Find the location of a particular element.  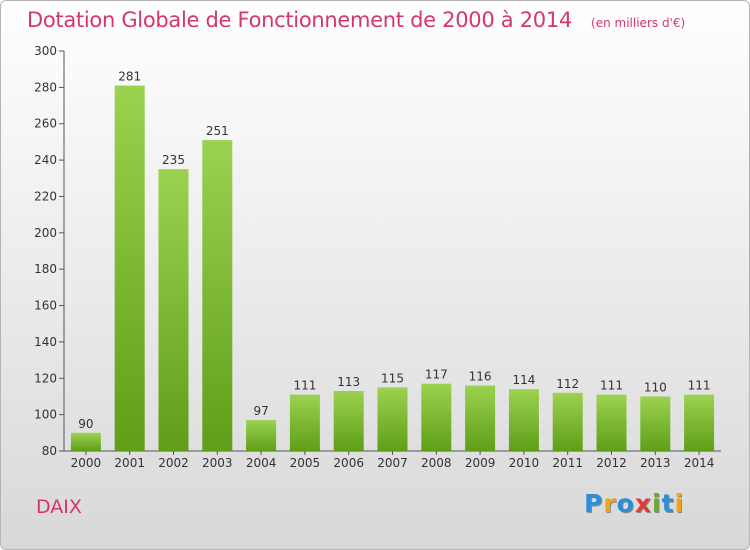

logo-letter: o is located at coordinates (625, 503).